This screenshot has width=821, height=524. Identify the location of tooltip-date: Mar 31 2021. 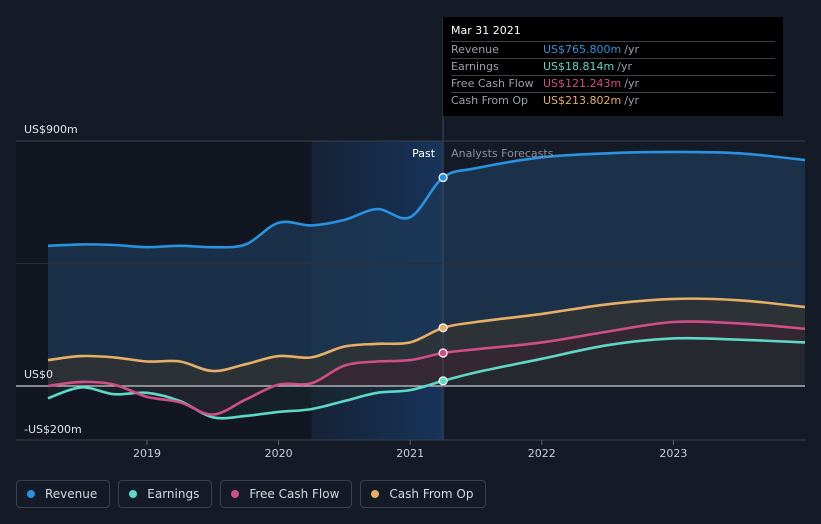
(613, 32).